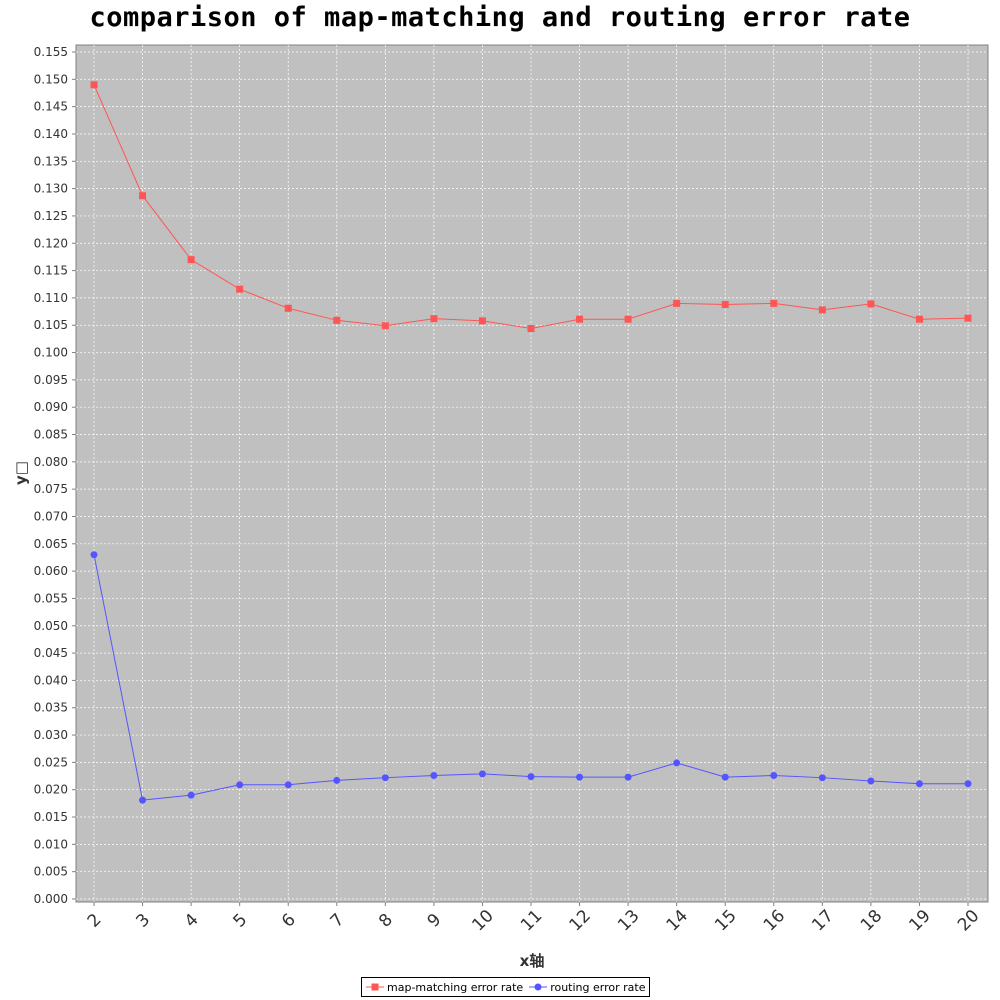  Describe the element at coordinates (968, 920) in the screenshot. I see `x-tick-label: 20` at that location.